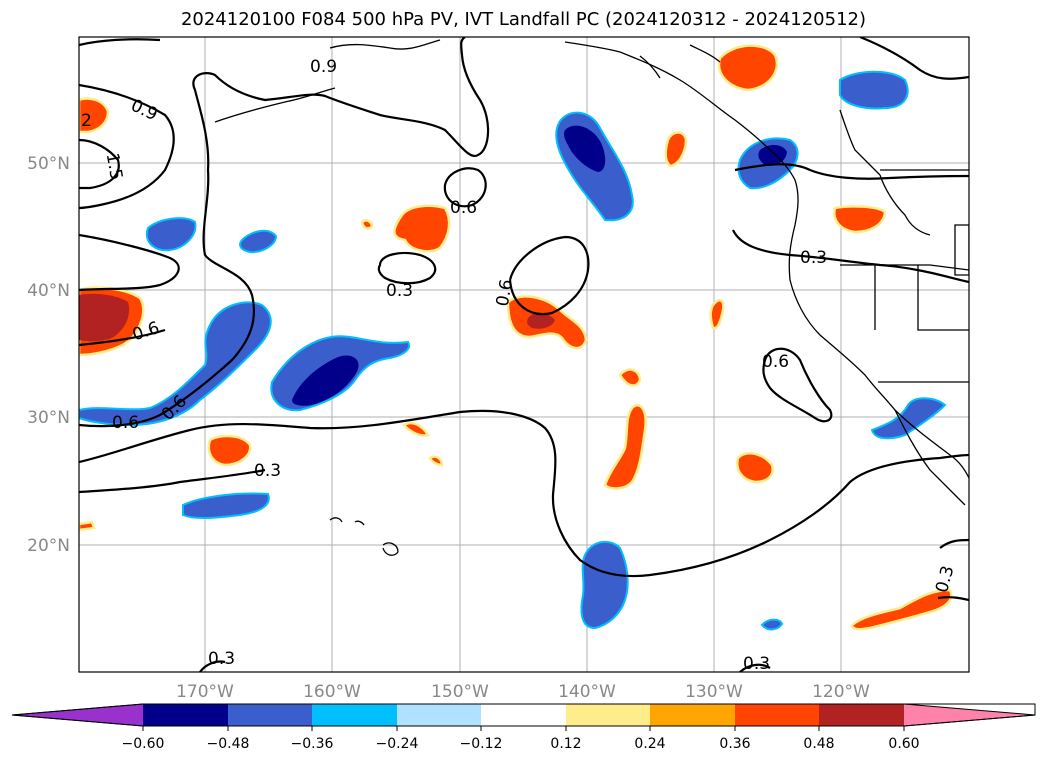 Image resolution: width=1047 pixels, height=765 pixels. What do you see at coordinates (48, 418) in the screenshot?
I see `lat-label: 30°N` at bounding box center [48, 418].